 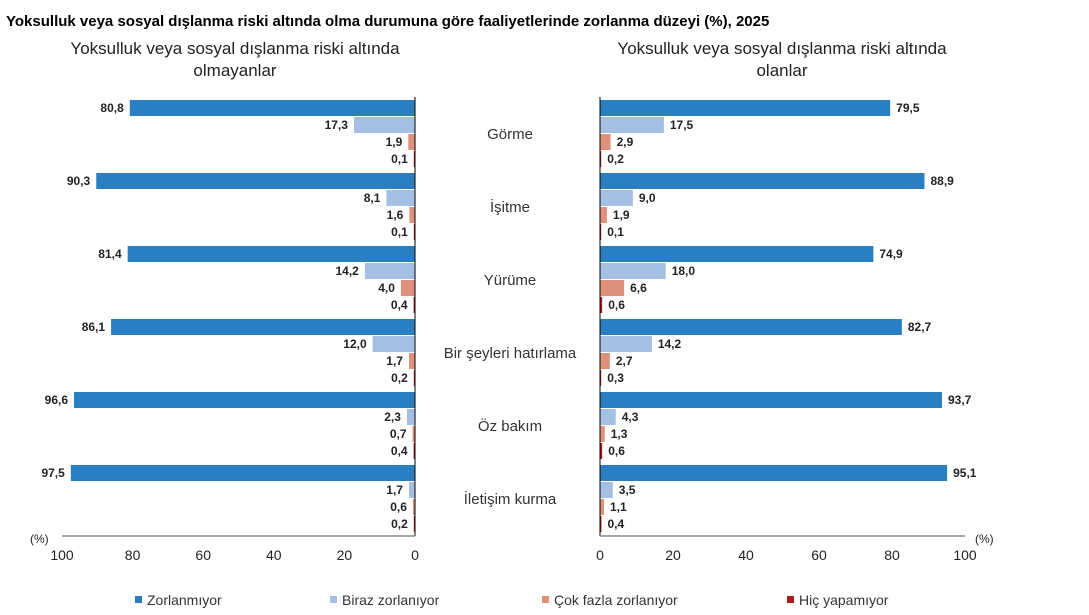 What do you see at coordinates (619, 434) in the screenshot?
I see `data-label: 1,3` at bounding box center [619, 434].